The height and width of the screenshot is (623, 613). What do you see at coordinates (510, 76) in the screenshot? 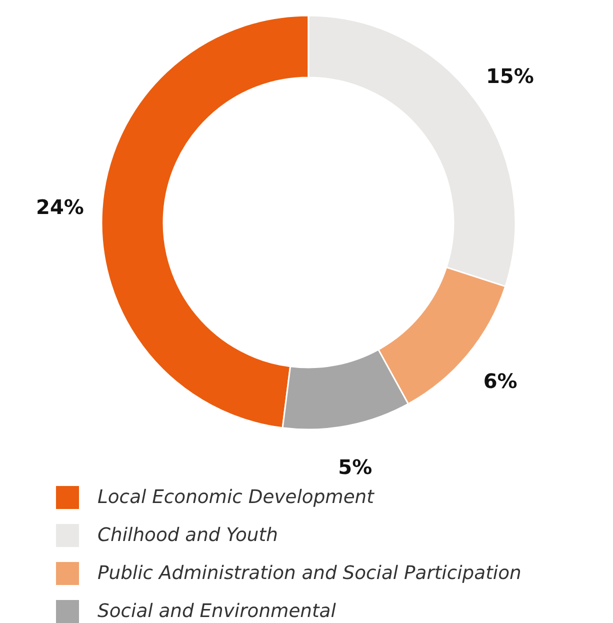
I see `data-label: 15%` at bounding box center [510, 76].